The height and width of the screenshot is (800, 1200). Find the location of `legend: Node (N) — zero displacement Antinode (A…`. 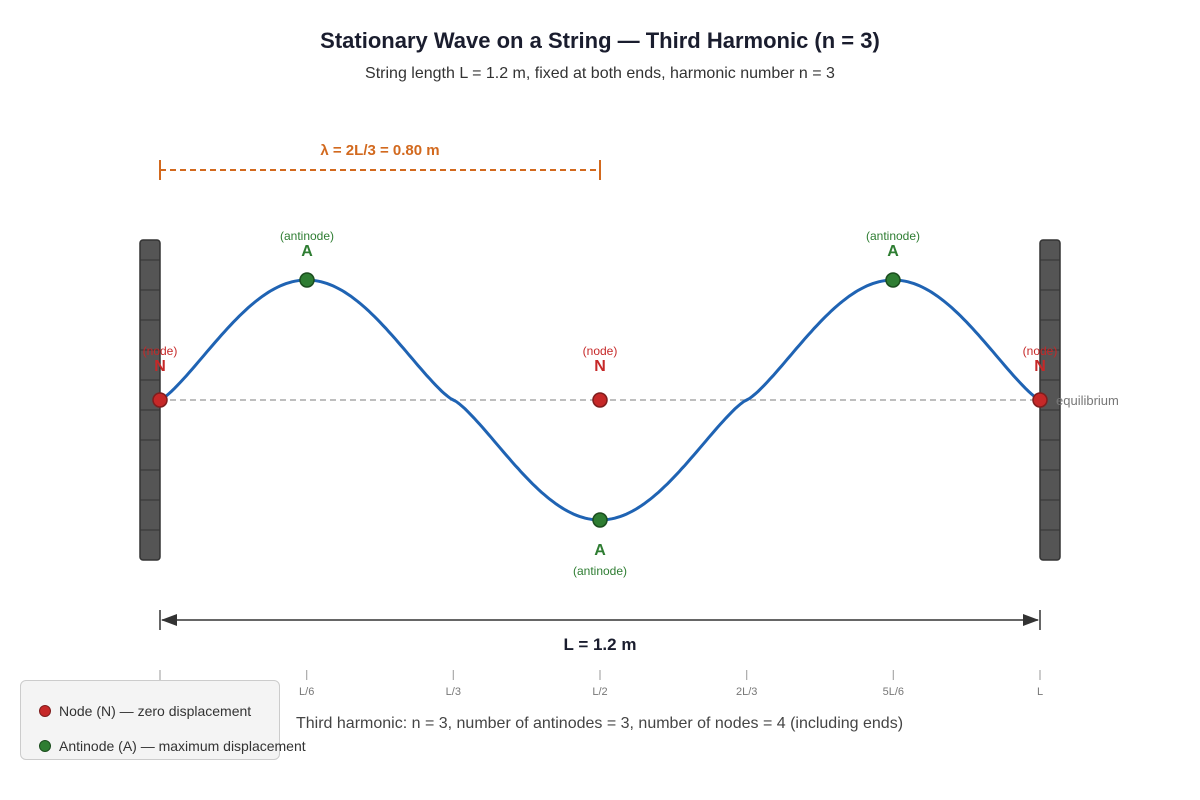

legend: Node (N) — zero displacement Antinode (A… is located at coordinates (163, 720).